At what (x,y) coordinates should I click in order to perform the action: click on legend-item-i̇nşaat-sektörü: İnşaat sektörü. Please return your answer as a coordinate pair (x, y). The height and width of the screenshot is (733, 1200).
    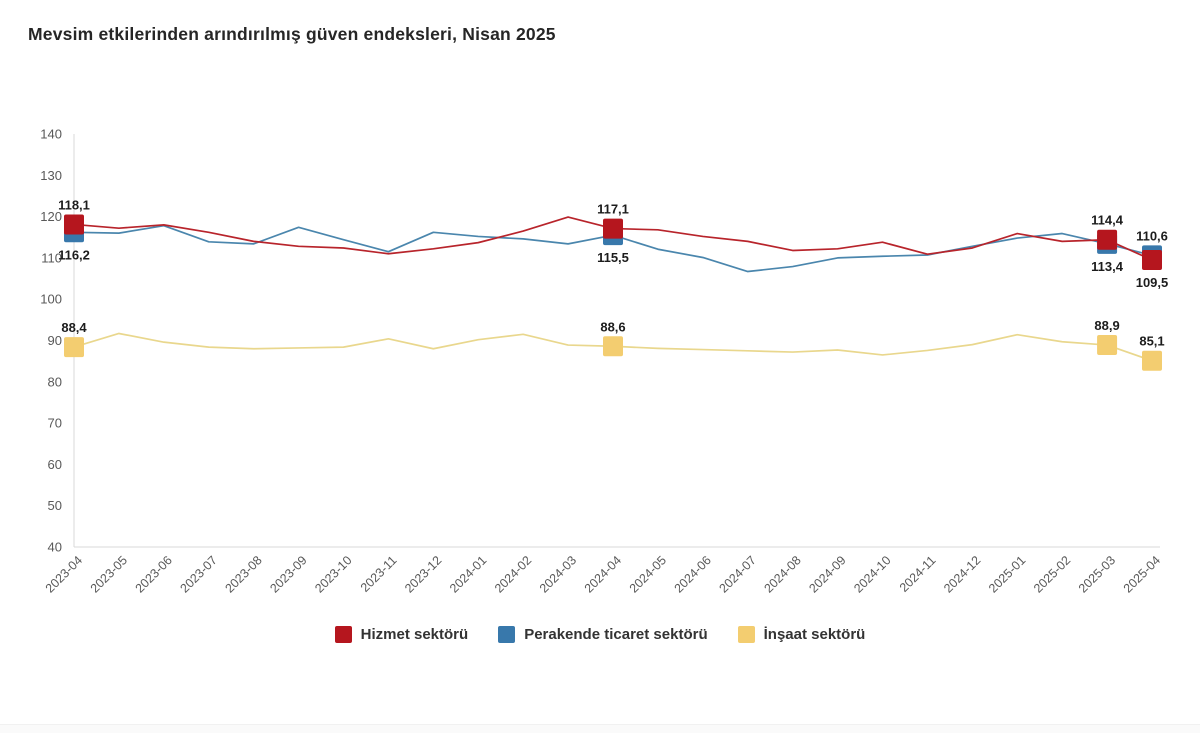
    Looking at the image, I should click on (801, 634).